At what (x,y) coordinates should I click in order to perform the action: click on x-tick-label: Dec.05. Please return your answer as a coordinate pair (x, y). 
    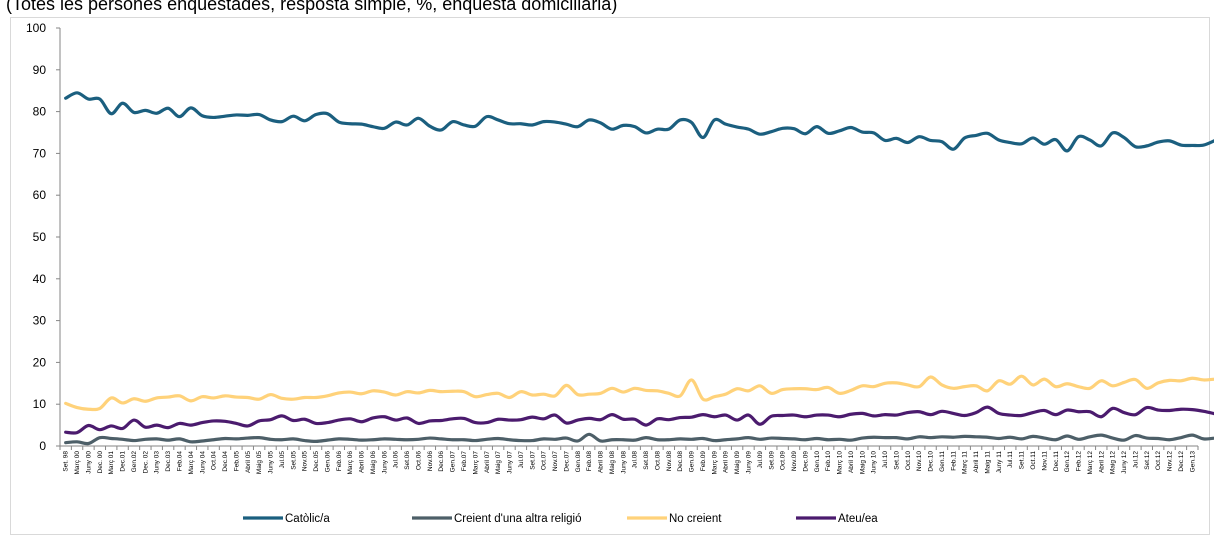
    Looking at the image, I should click on (316, 461).